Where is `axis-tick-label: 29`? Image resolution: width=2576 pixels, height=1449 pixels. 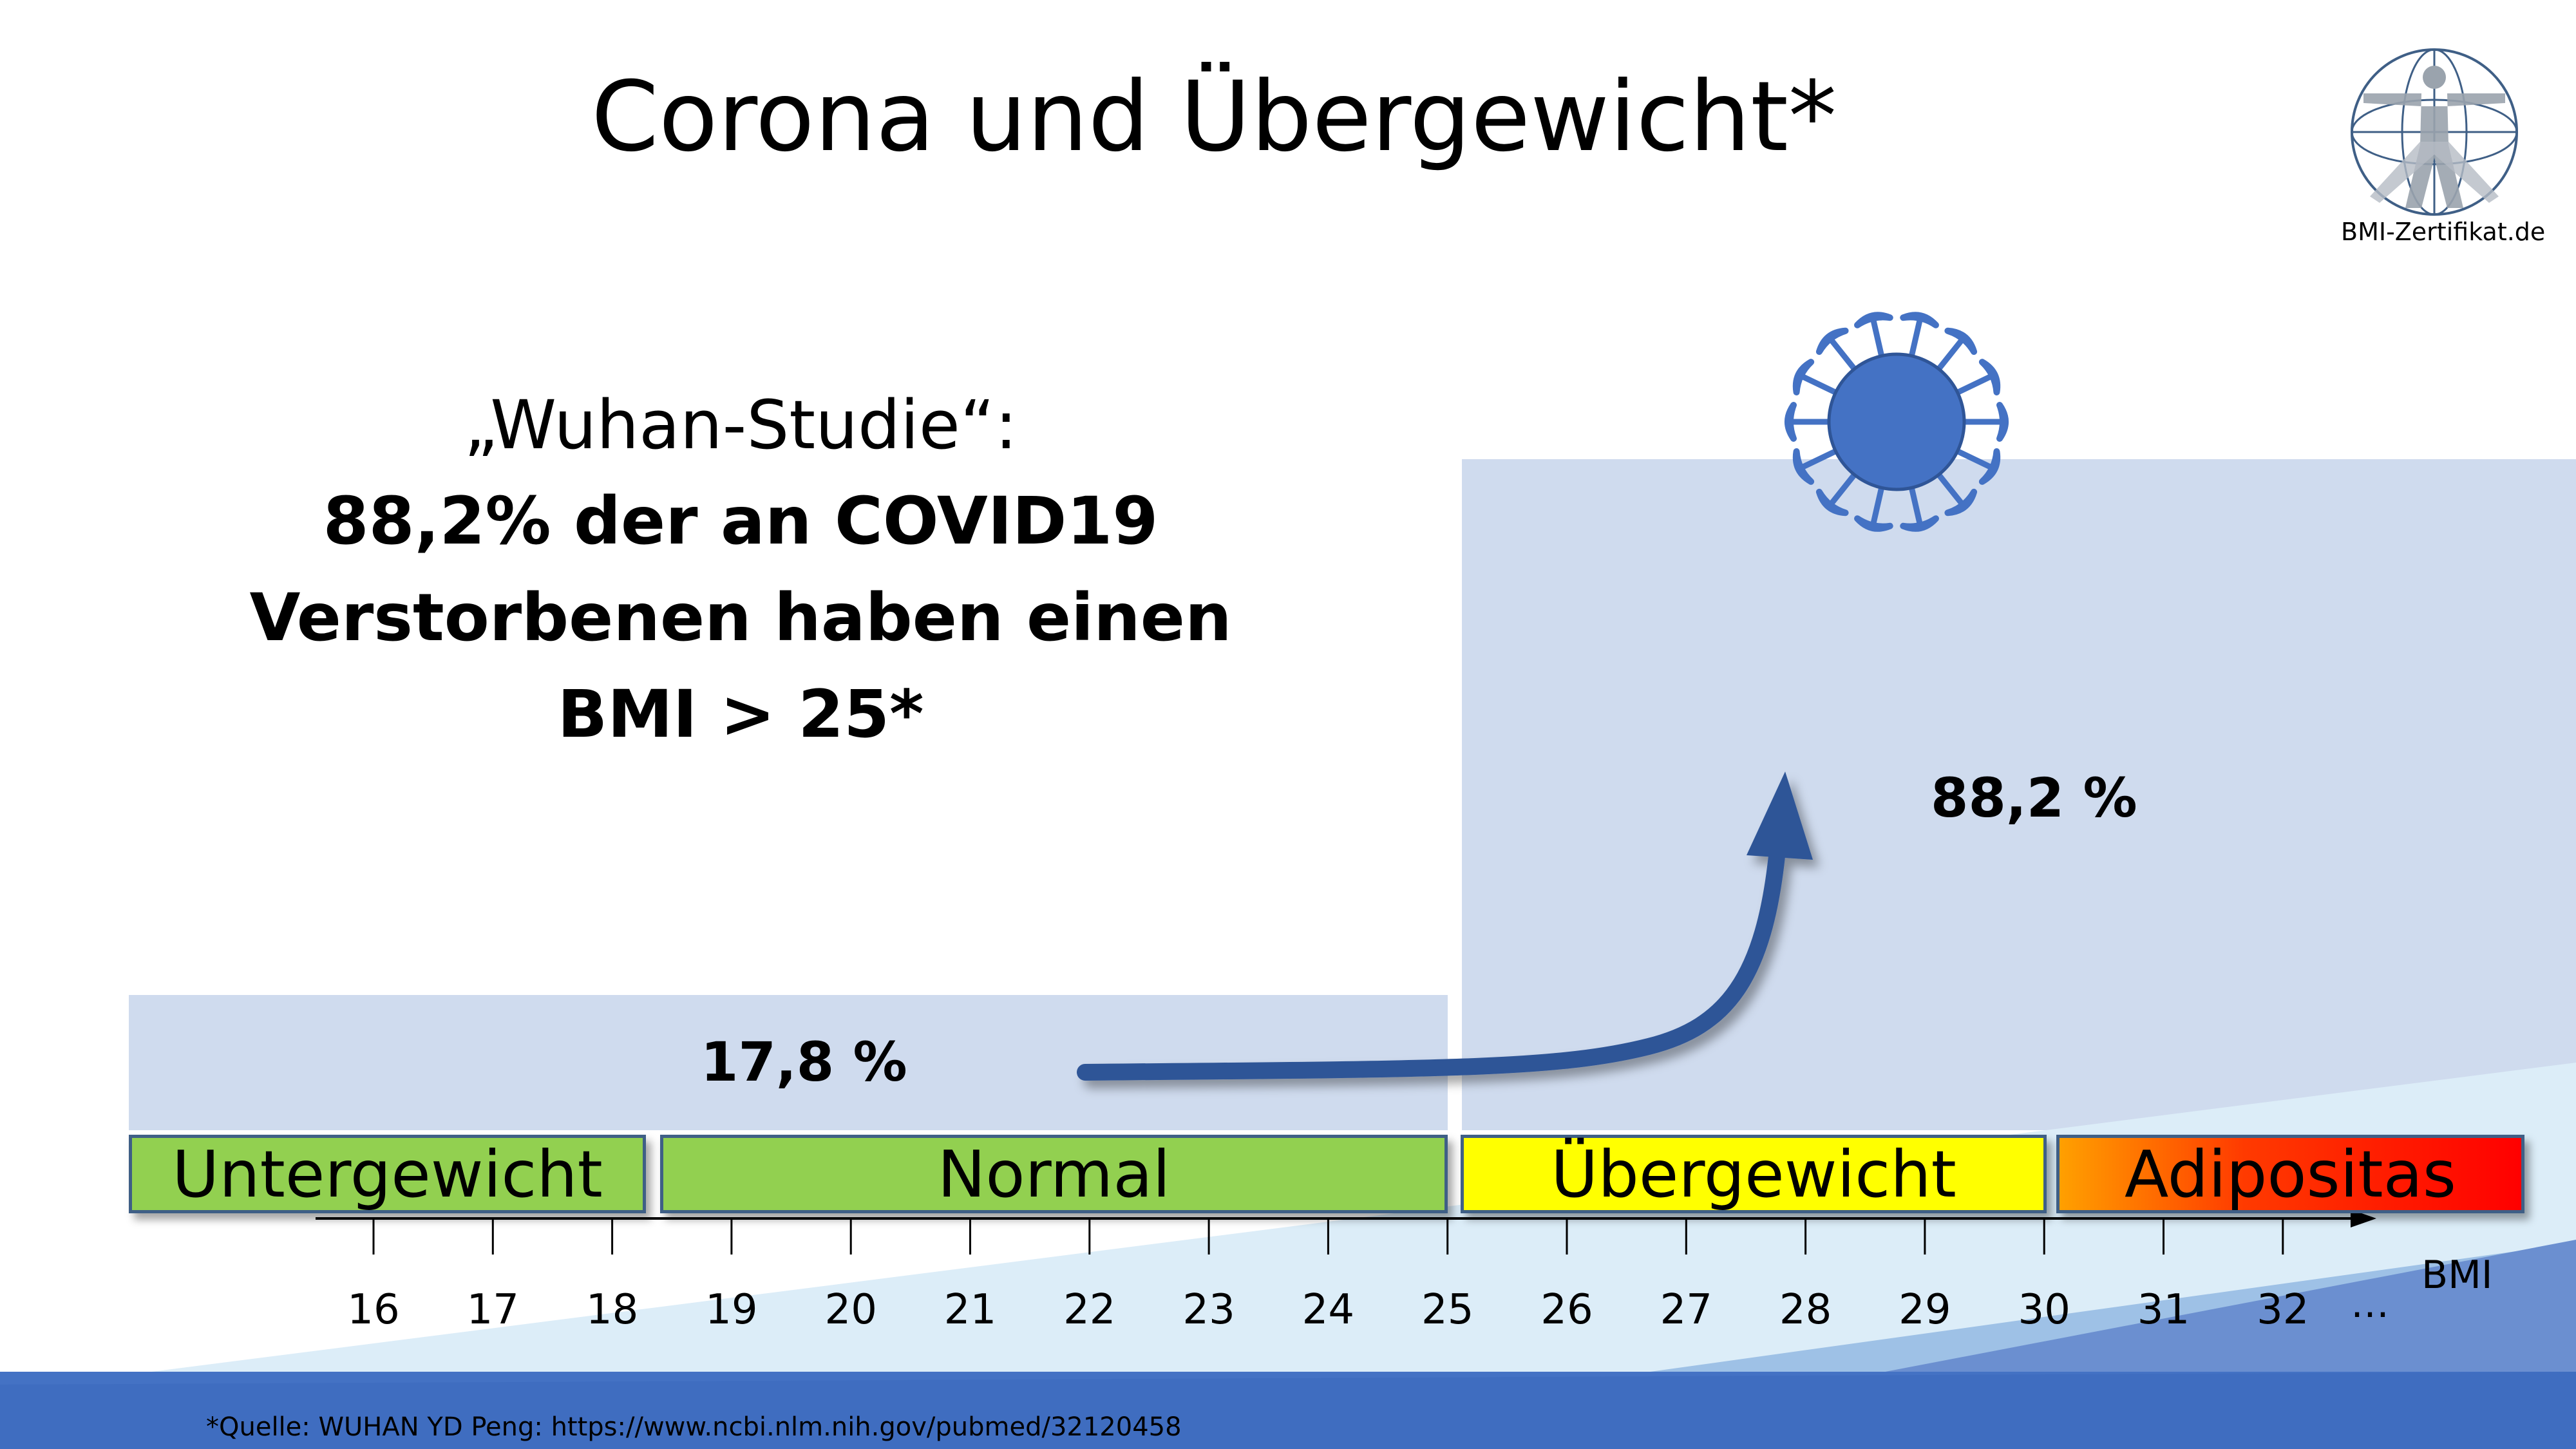
axis-tick-label: 29 is located at coordinates (1925, 1310).